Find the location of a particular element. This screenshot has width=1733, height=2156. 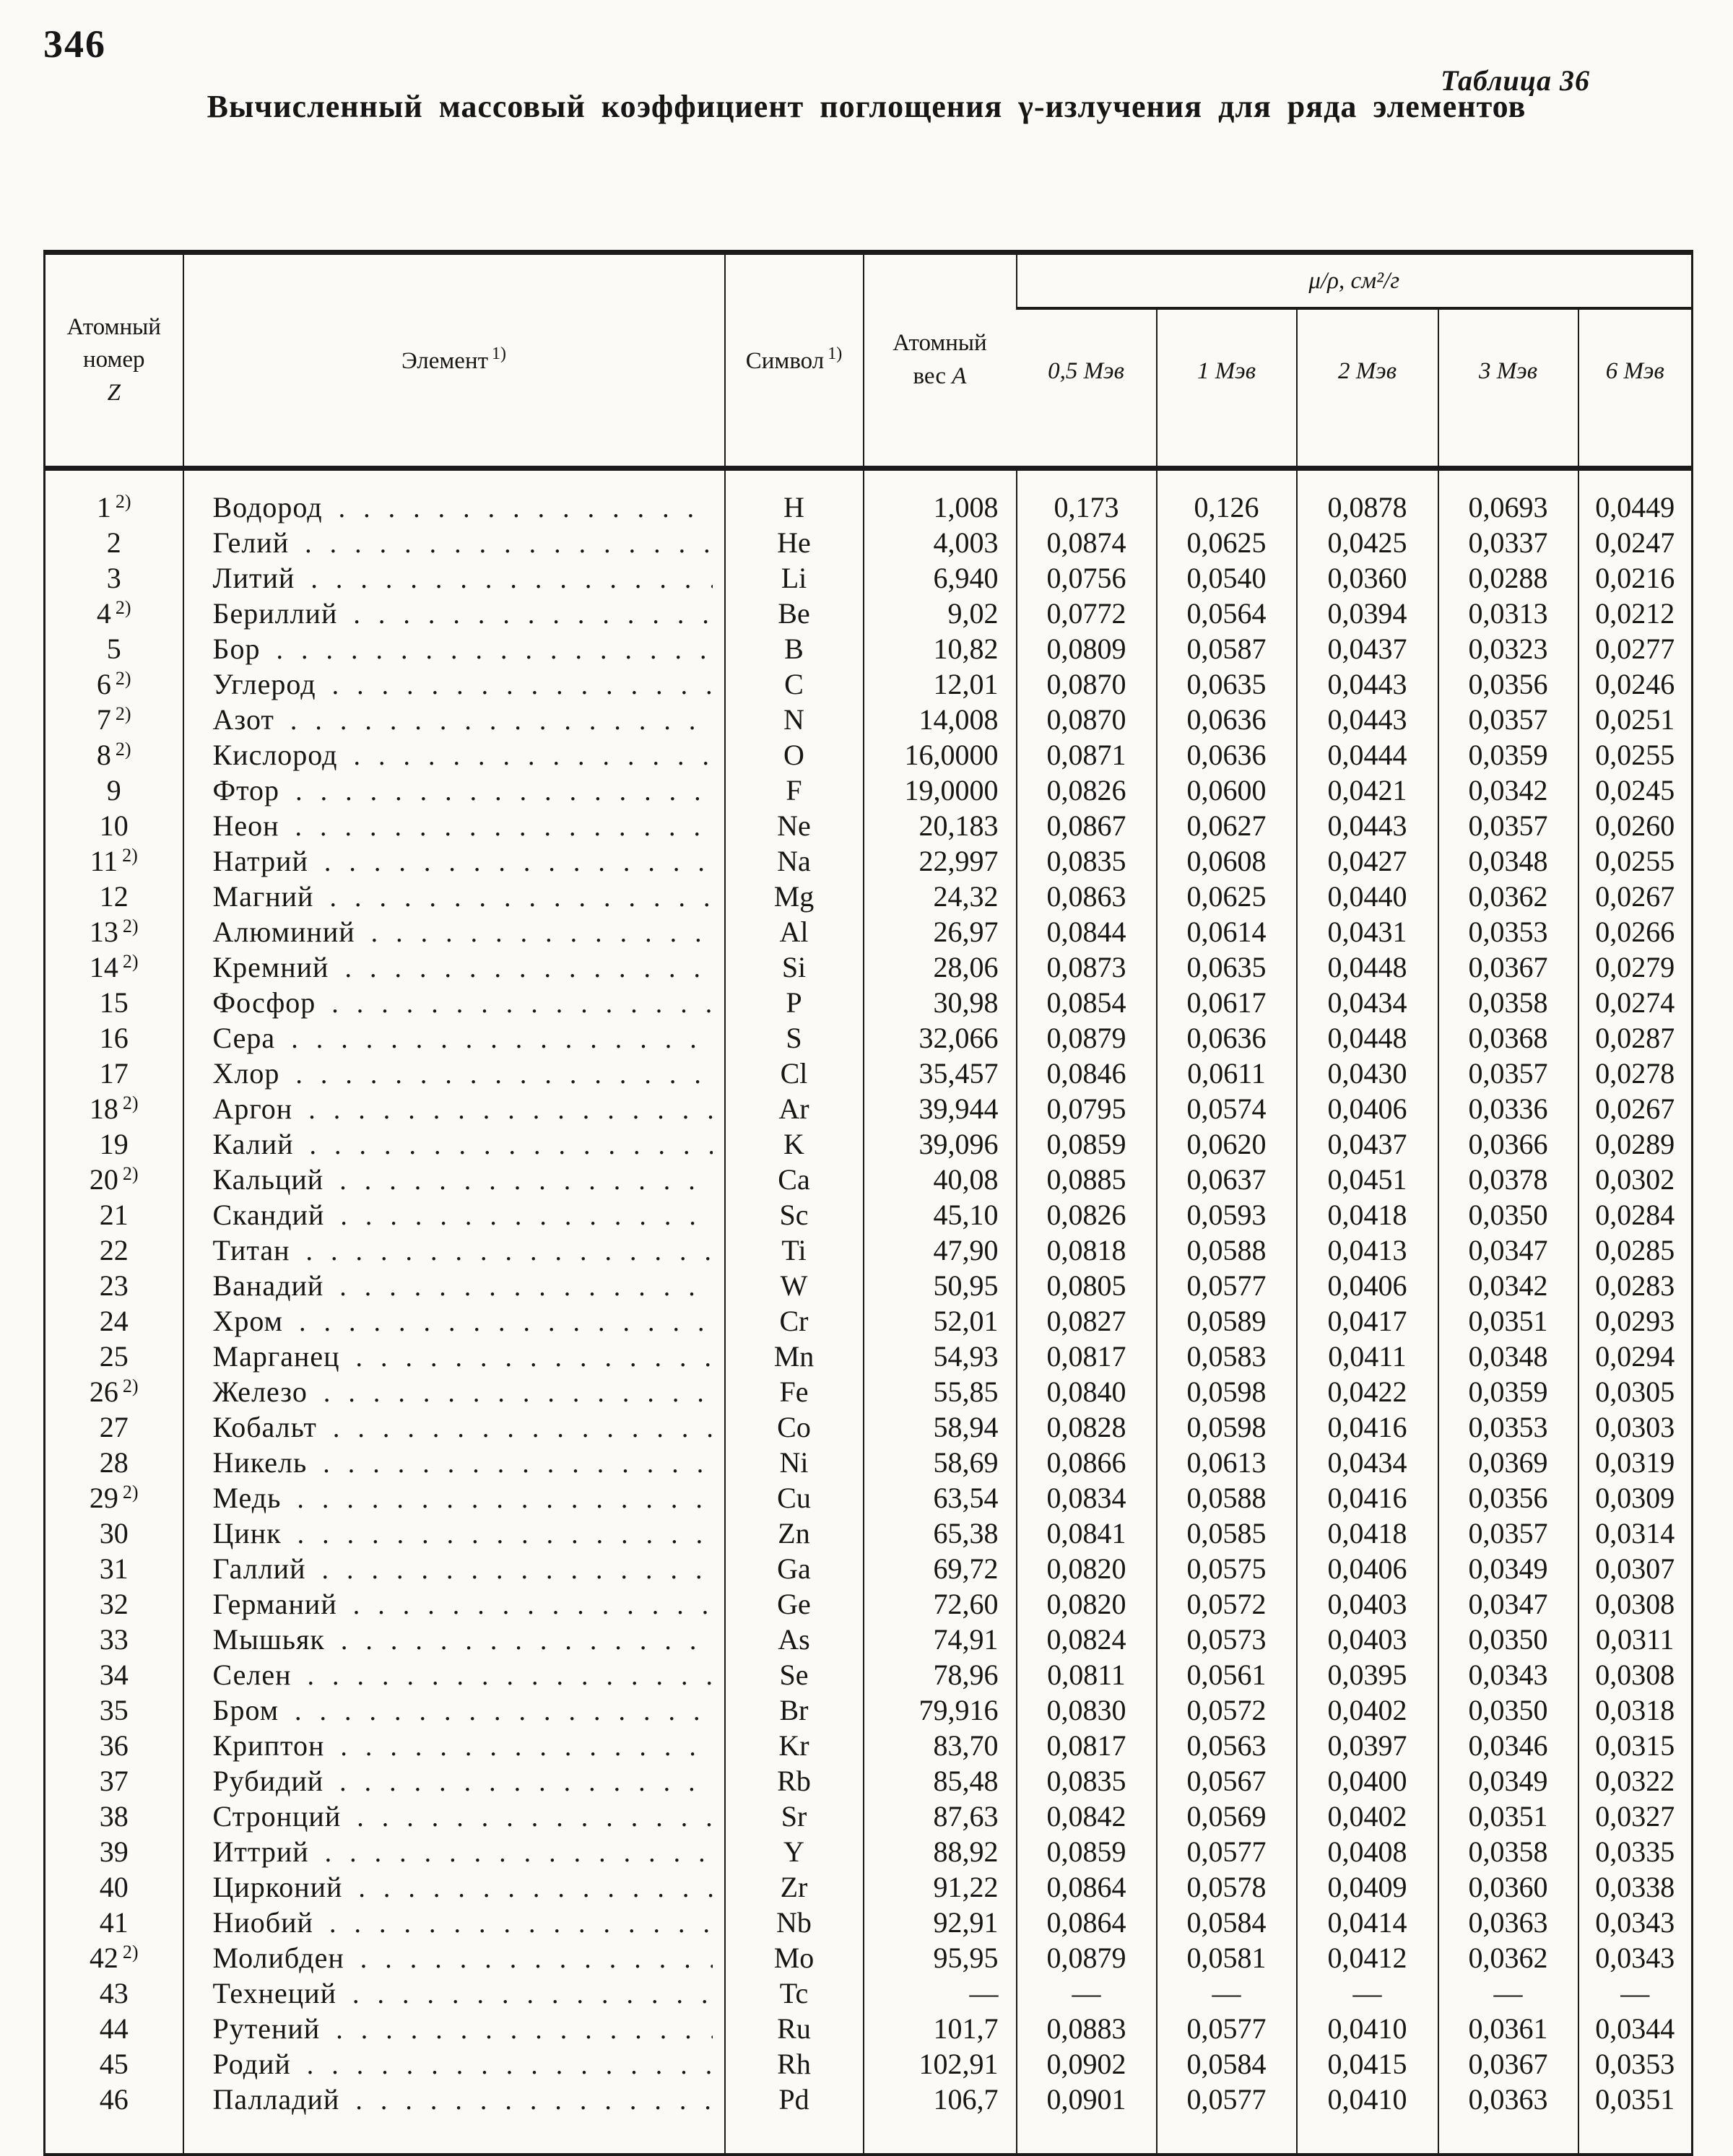

element-name: Технеций is located at coordinates (274, 1992).